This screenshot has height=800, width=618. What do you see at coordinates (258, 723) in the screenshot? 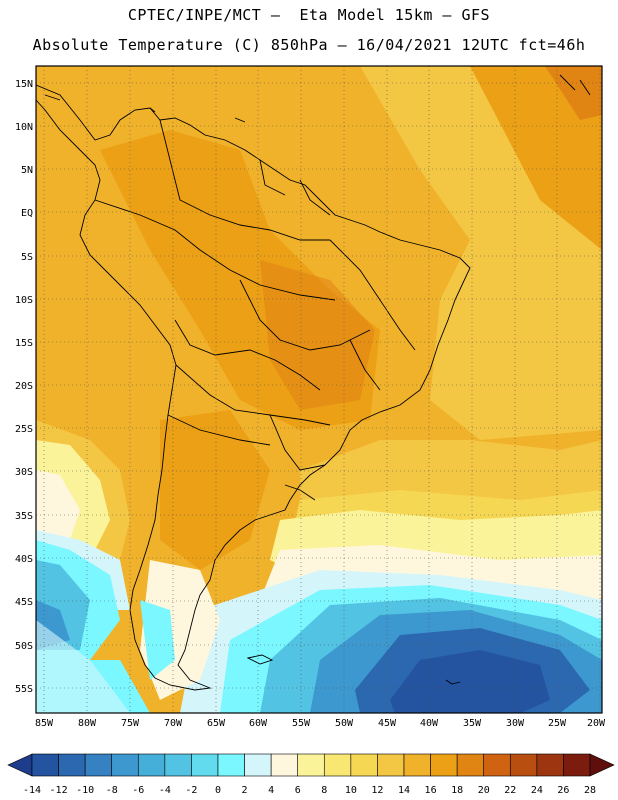
I see `lon-label: 60W` at bounding box center [258, 723].